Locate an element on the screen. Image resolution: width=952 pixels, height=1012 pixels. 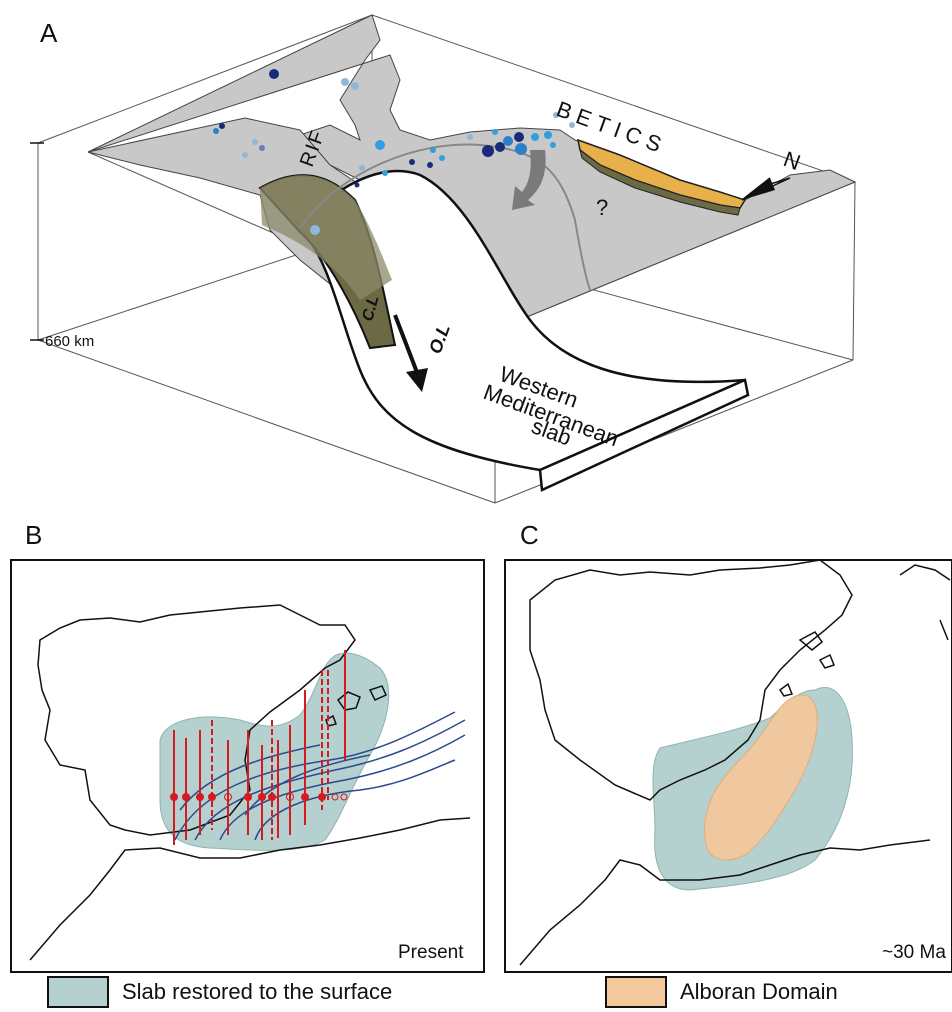
depth-label: 660 km is located at coordinates (69, 341).